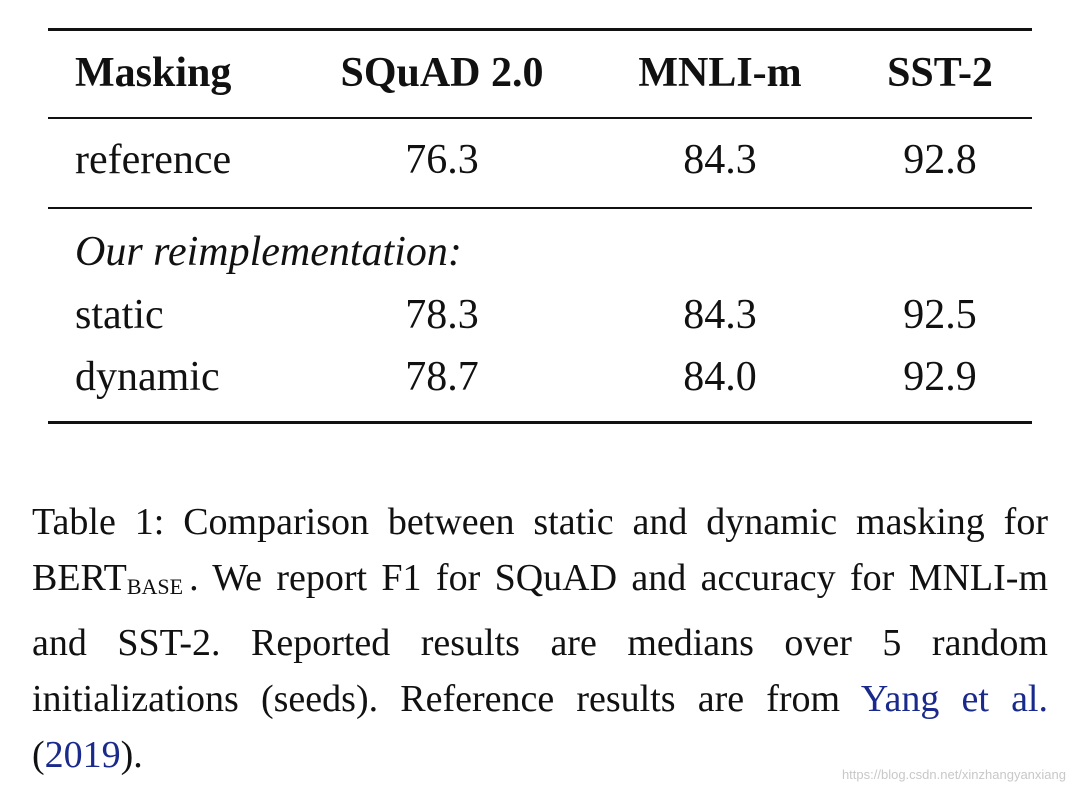 The image size is (1074, 790). What do you see at coordinates (442, 377) in the screenshot?
I see `table-cell: 78.7` at bounding box center [442, 377].